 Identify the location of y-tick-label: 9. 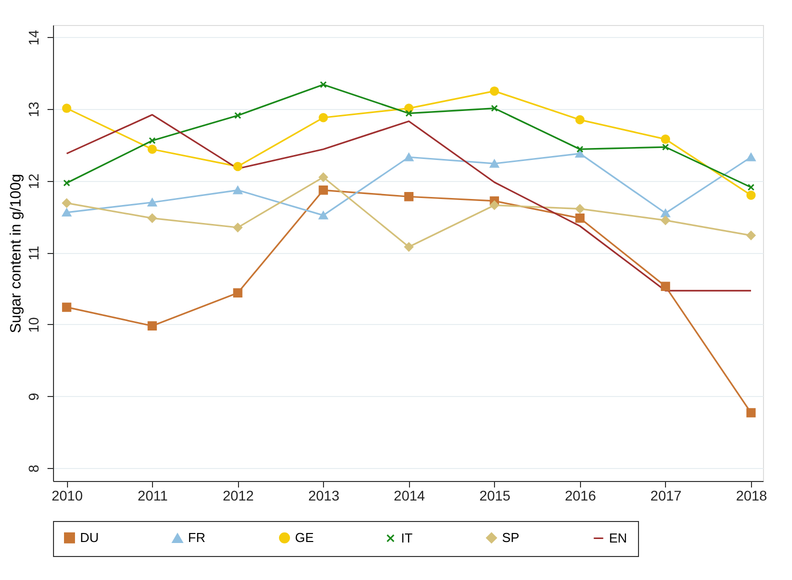
(34, 396).